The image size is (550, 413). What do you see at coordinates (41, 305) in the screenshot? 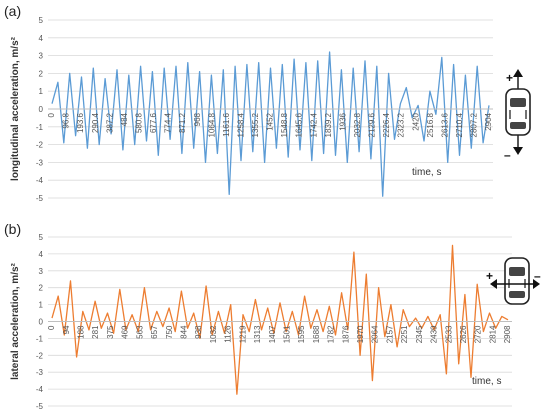
I see `y-tick-label: 1` at bounding box center [41, 305].